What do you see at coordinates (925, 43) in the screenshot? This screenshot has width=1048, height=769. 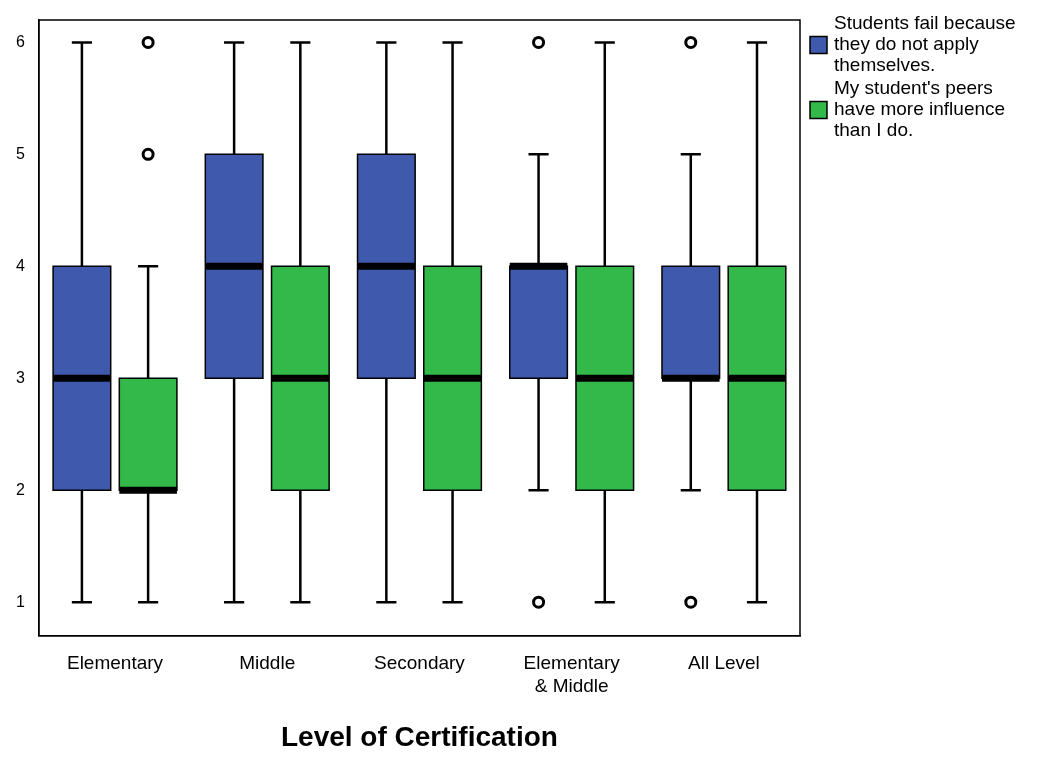 I see `legend-label: Students fail because they do not apply themselves.` at bounding box center [925, 43].